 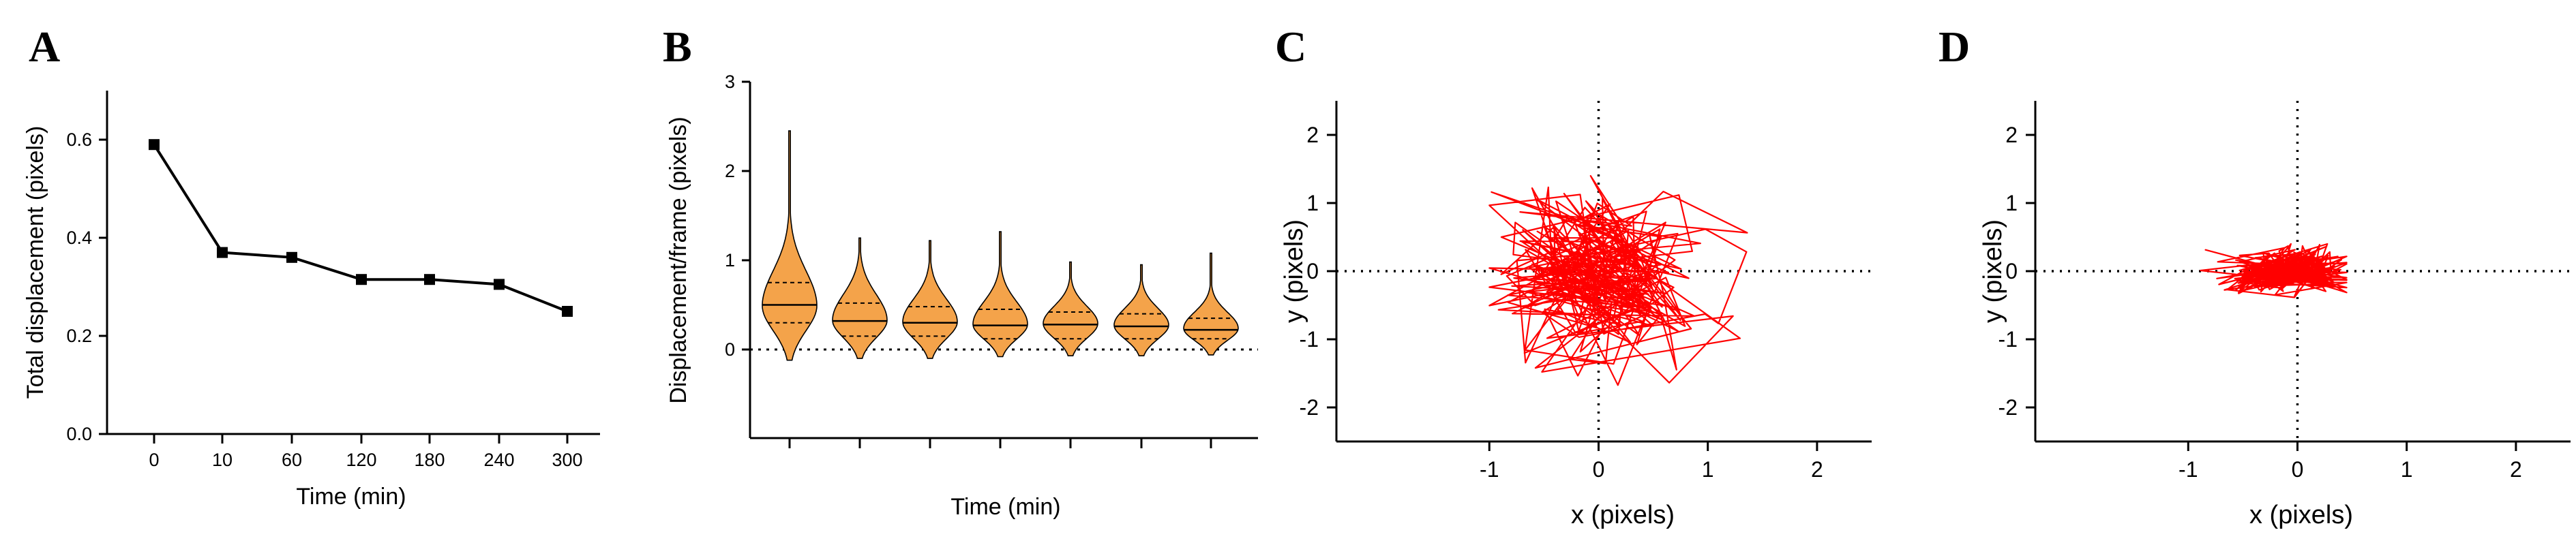 I want to click on panel-c-y-tick-label: -1, so click(x=1309, y=339).